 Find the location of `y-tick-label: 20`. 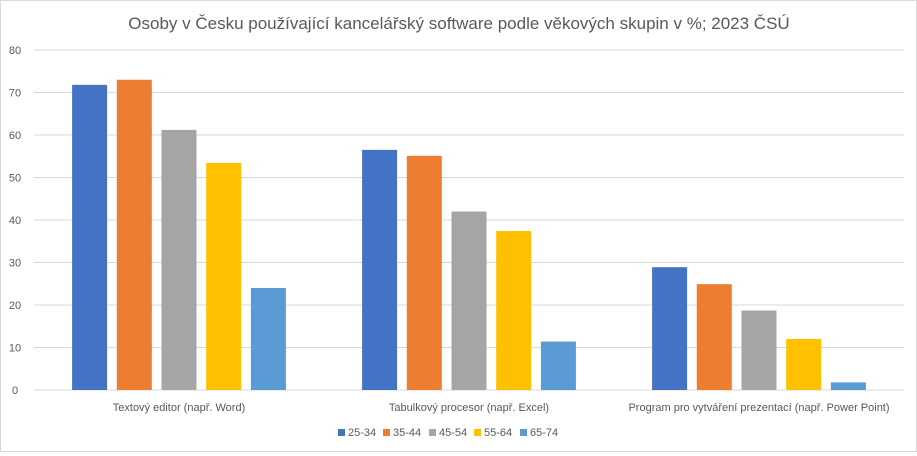

y-tick-label: 20 is located at coordinates (15, 306).